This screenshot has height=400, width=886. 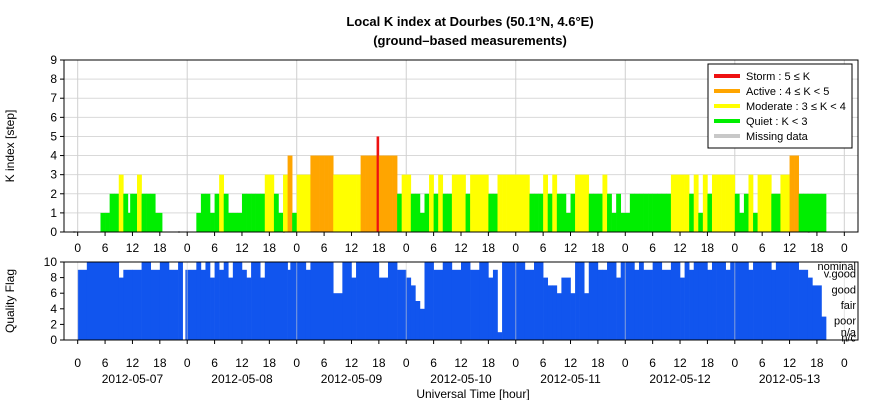 I want to click on q-ytick-label: 4, so click(x=53, y=309).